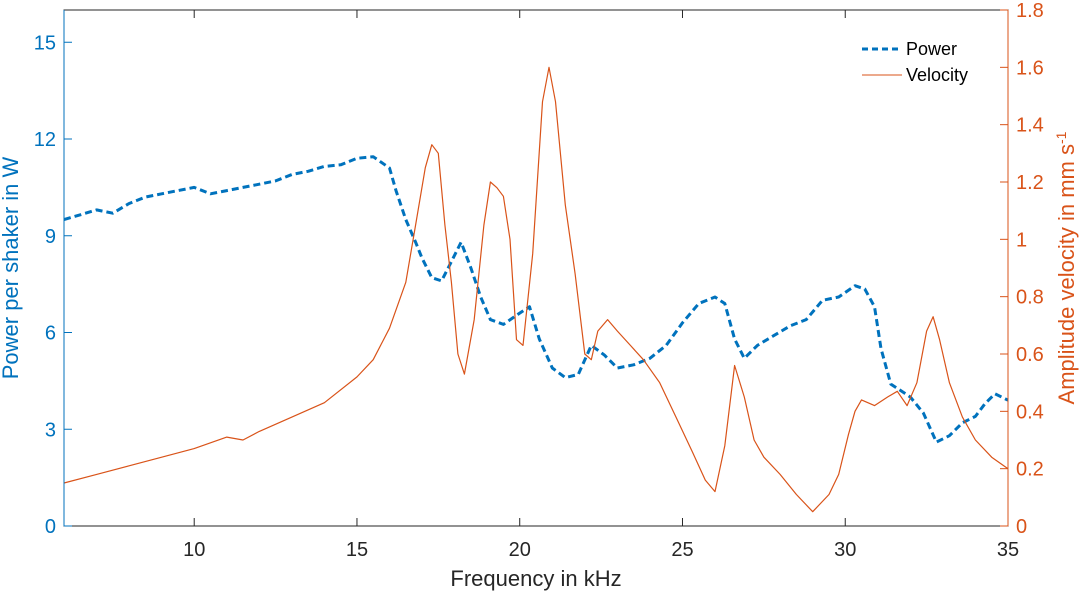 This screenshot has width=1085, height=595. I want to click on right-y-tick-label: 1.6, so click(1030, 68).